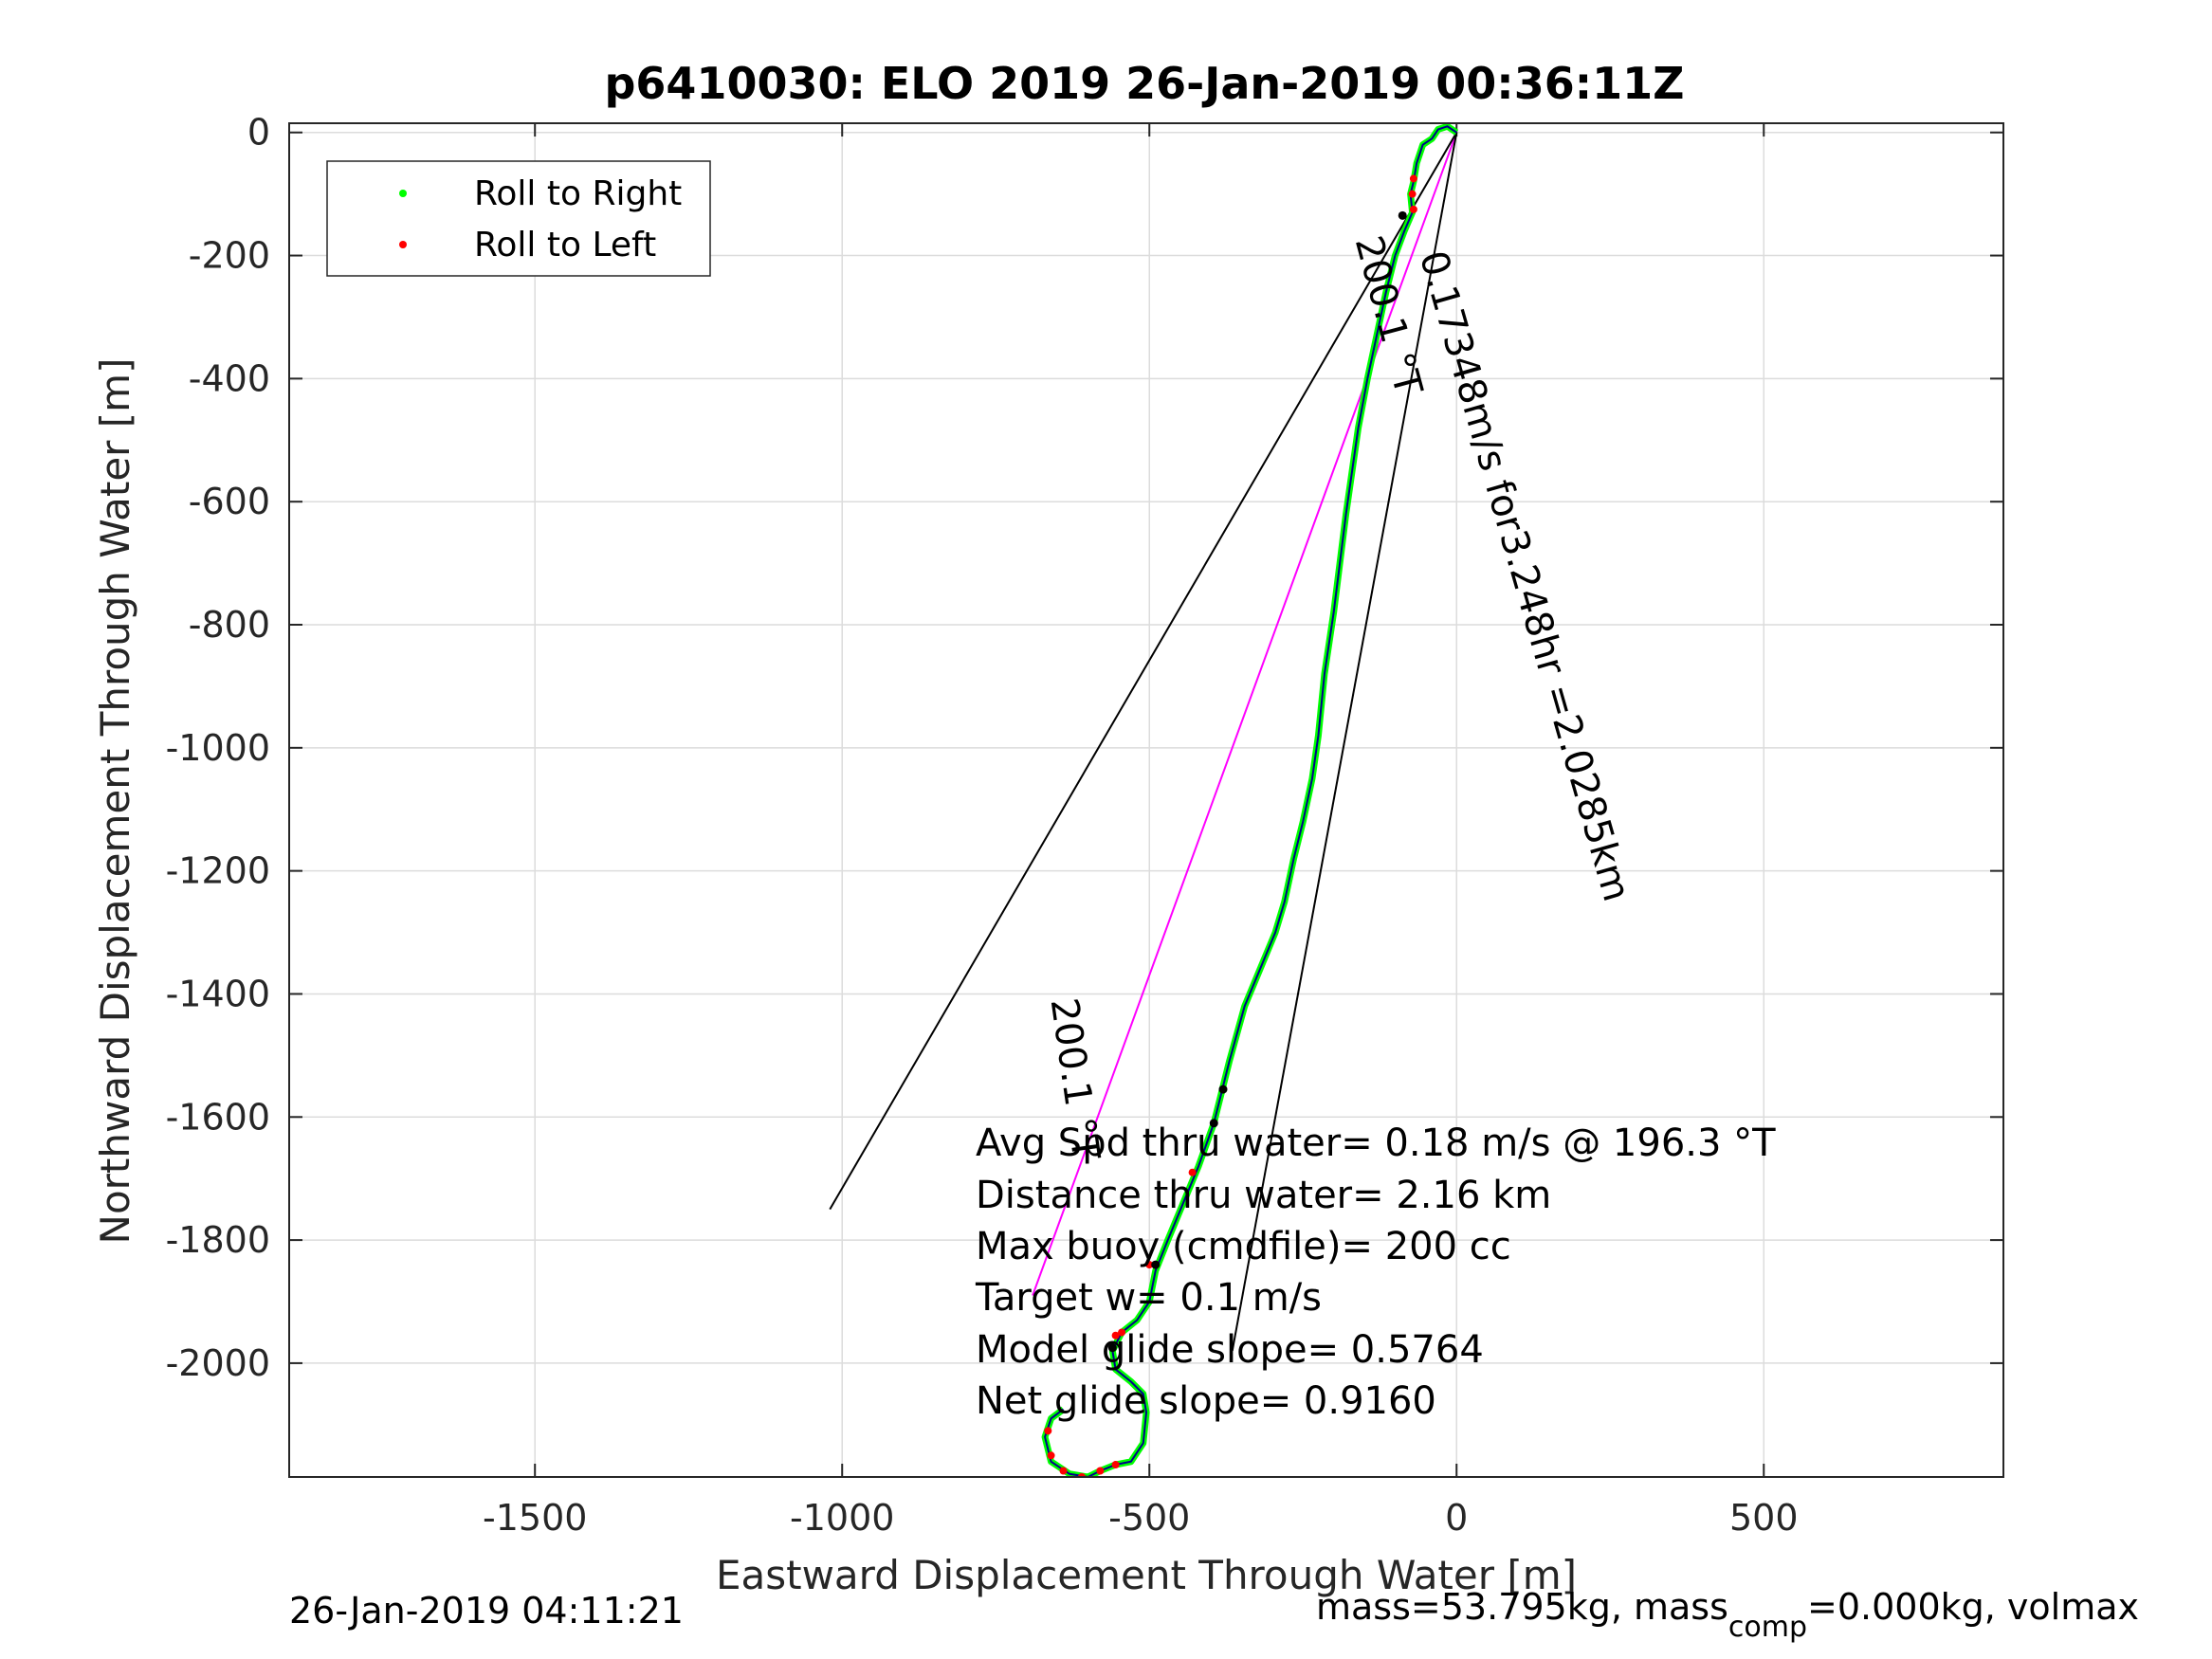  I want to click on x-tick-label: 0, so click(1456, 1518).